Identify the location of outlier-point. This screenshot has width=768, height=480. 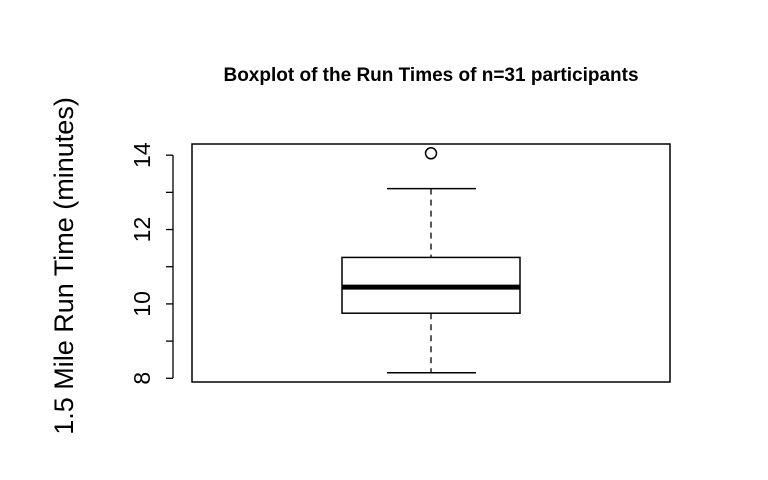
(431, 153).